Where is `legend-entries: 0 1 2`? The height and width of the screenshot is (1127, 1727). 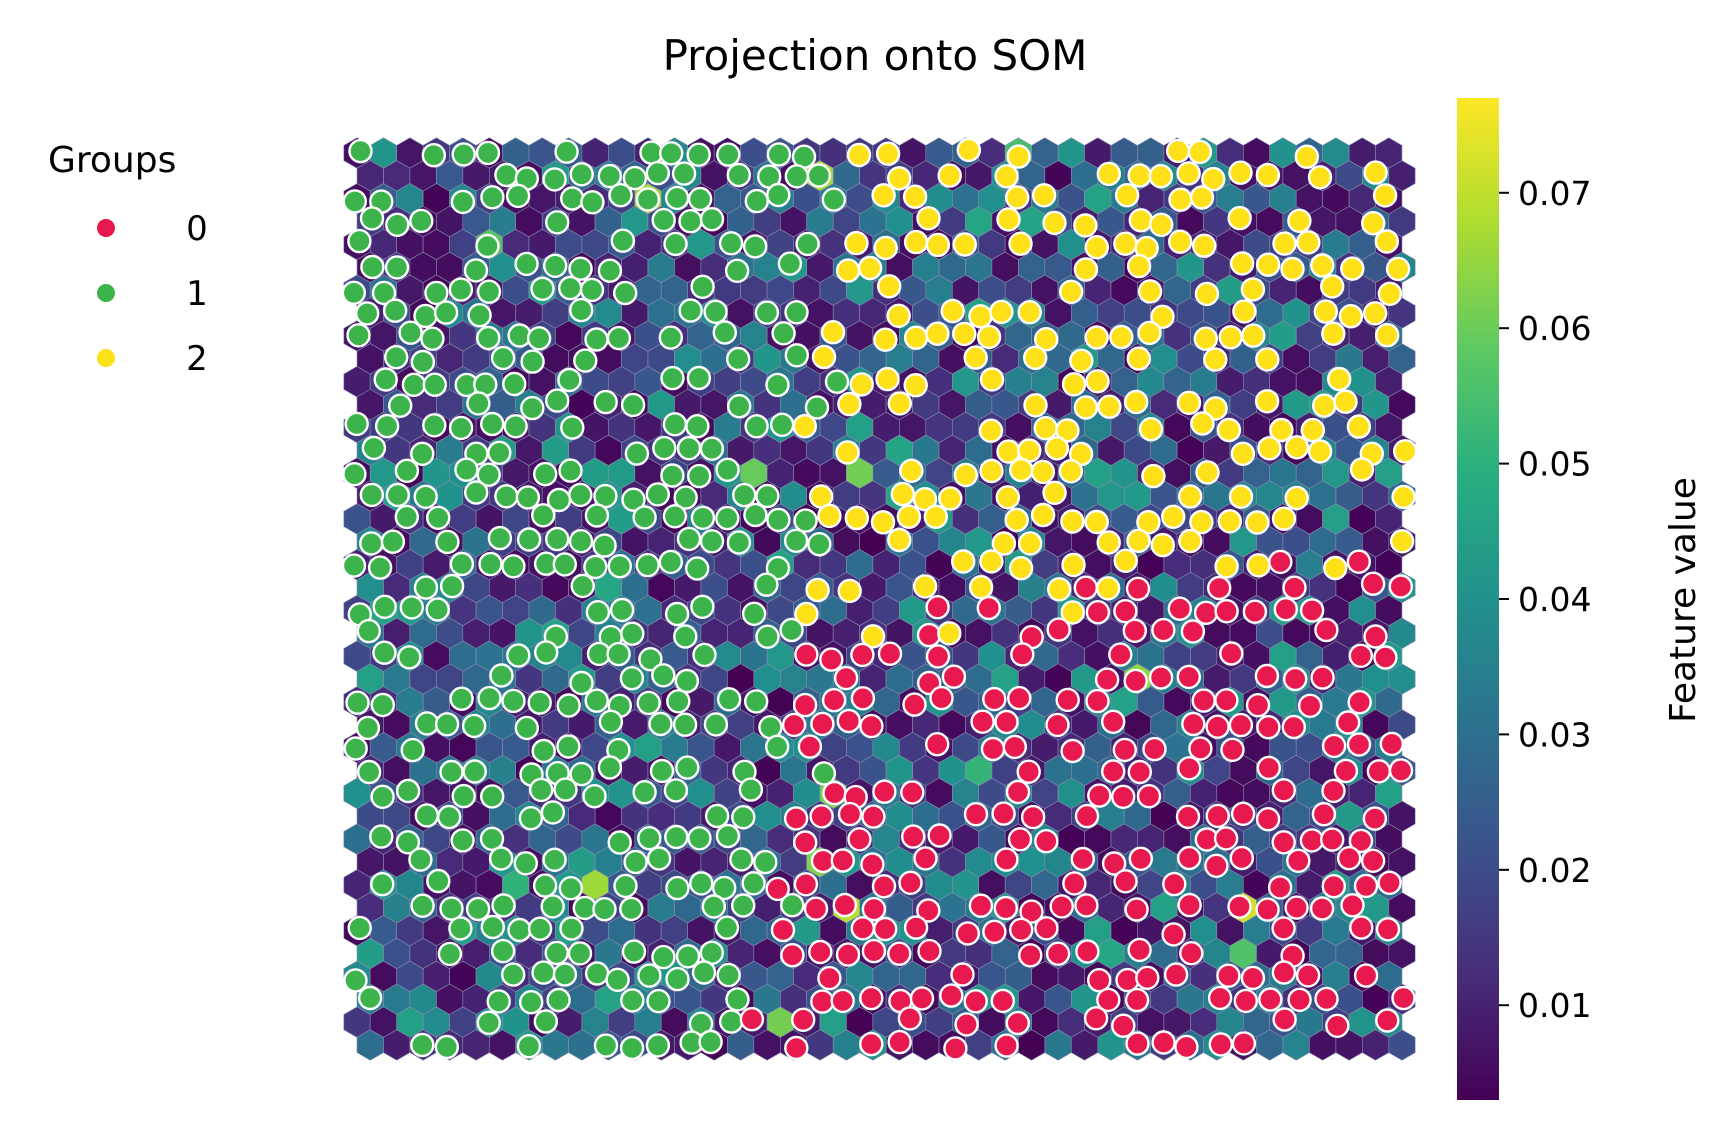 legend-entries: 0 1 2 is located at coordinates (152, 294).